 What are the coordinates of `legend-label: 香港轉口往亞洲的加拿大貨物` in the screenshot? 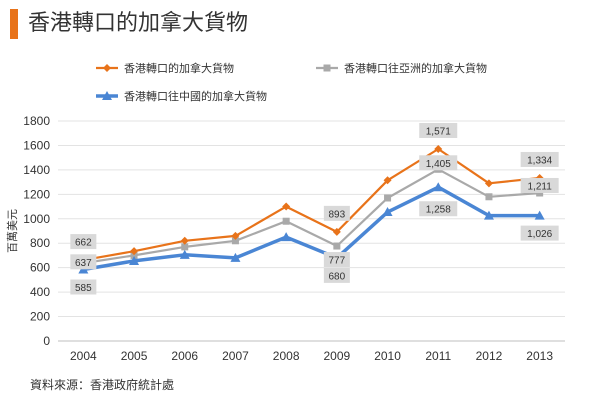 It's located at (415, 68).